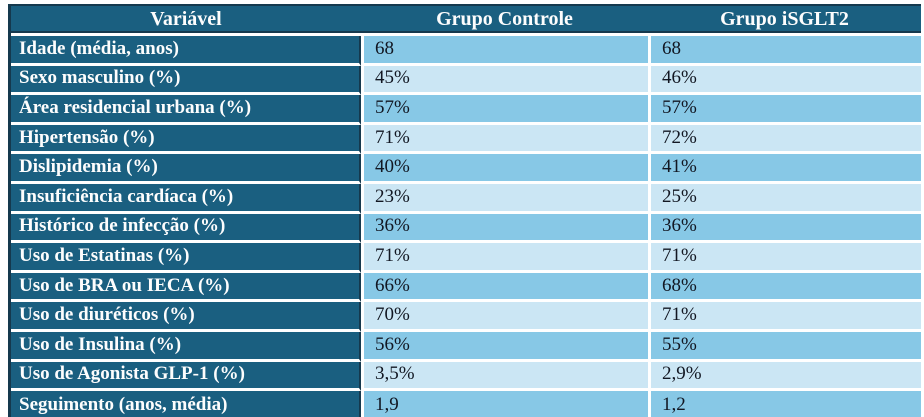  What do you see at coordinates (784, 139) in the screenshot?
I see `cell-isglt2: 72%` at bounding box center [784, 139].